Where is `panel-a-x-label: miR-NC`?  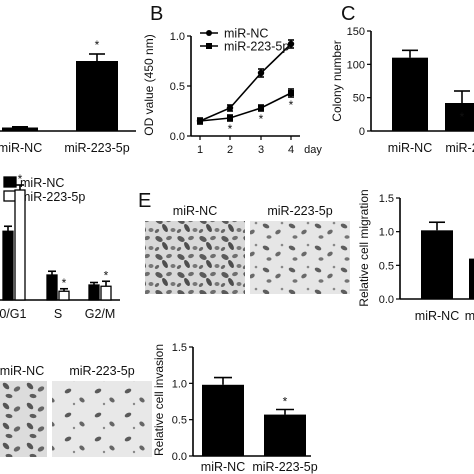
panel-a-x-label: miR-NC is located at coordinates (21, 148).